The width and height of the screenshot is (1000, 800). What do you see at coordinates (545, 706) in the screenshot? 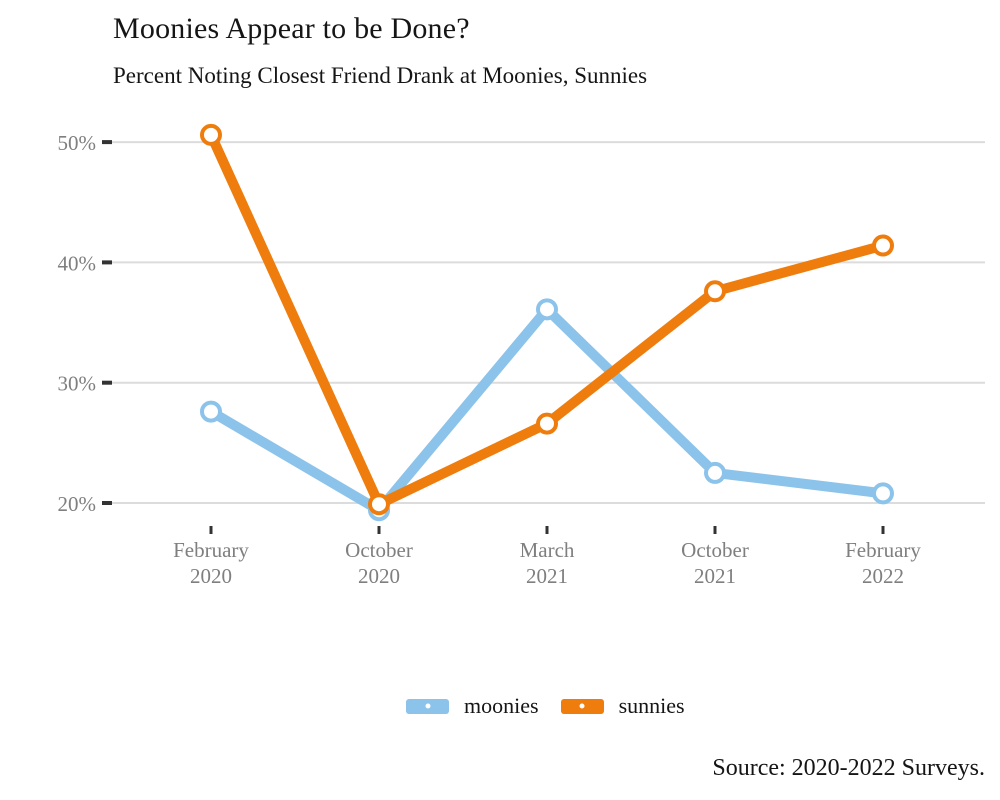
I see `chart-legend: moonies sunnies` at bounding box center [545, 706].